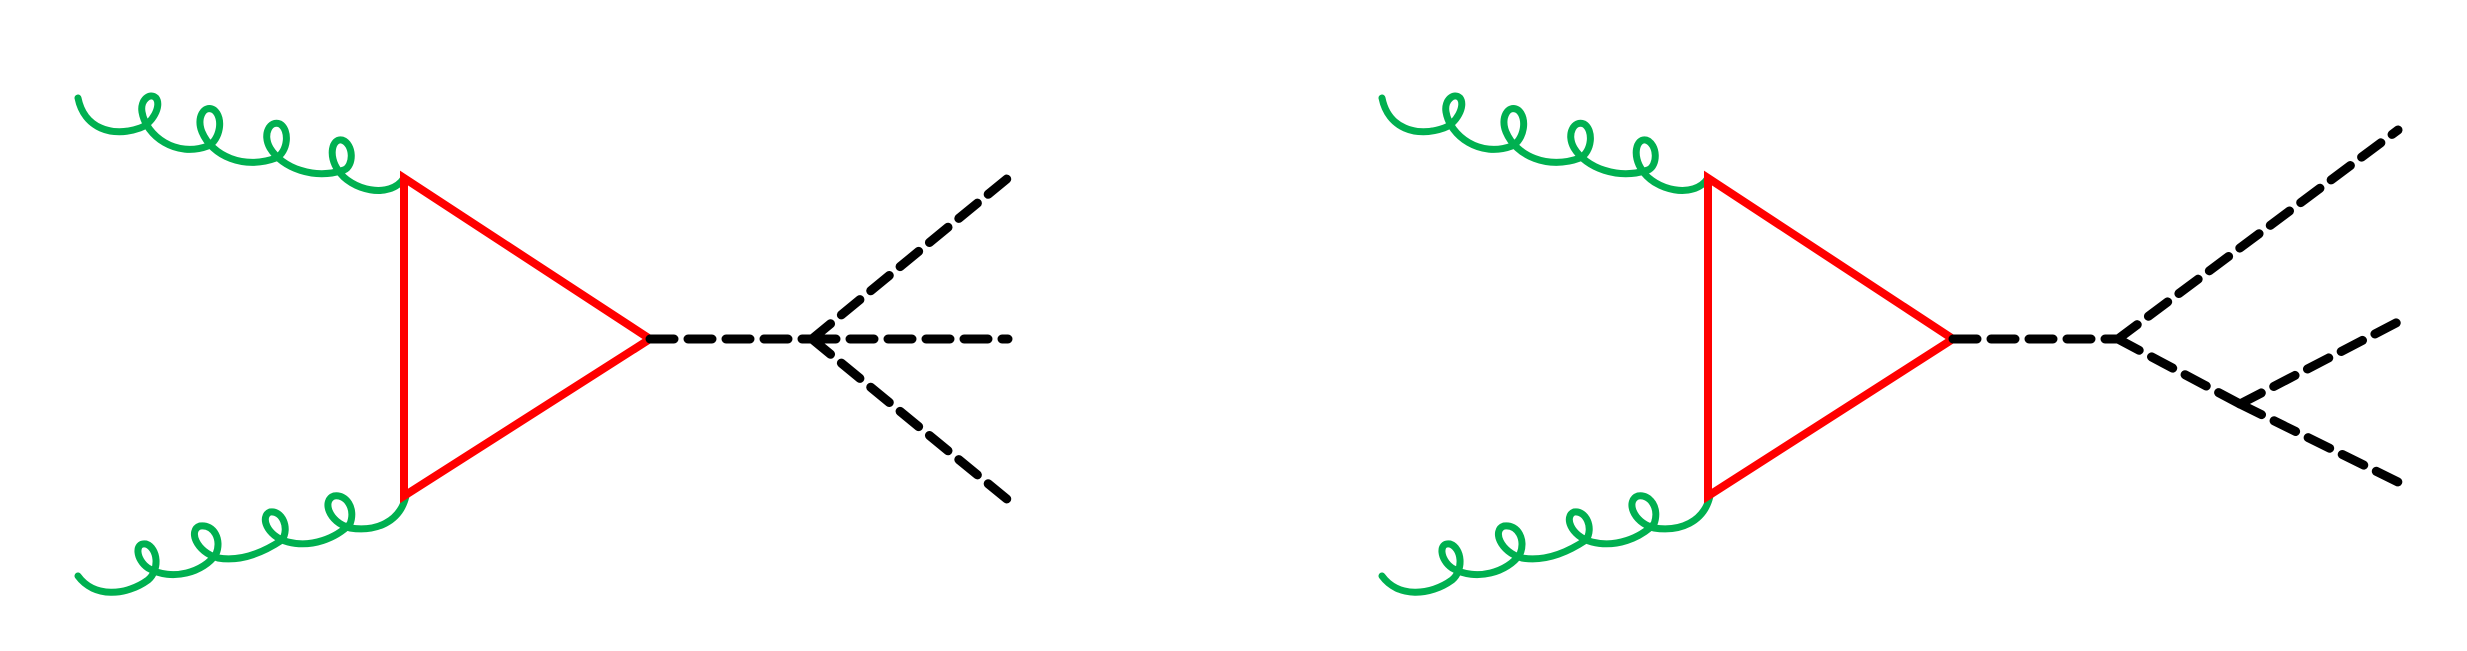  Describe the element at coordinates (241, 143) in the screenshot. I see `diagram-1-gluon-upper` at that location.